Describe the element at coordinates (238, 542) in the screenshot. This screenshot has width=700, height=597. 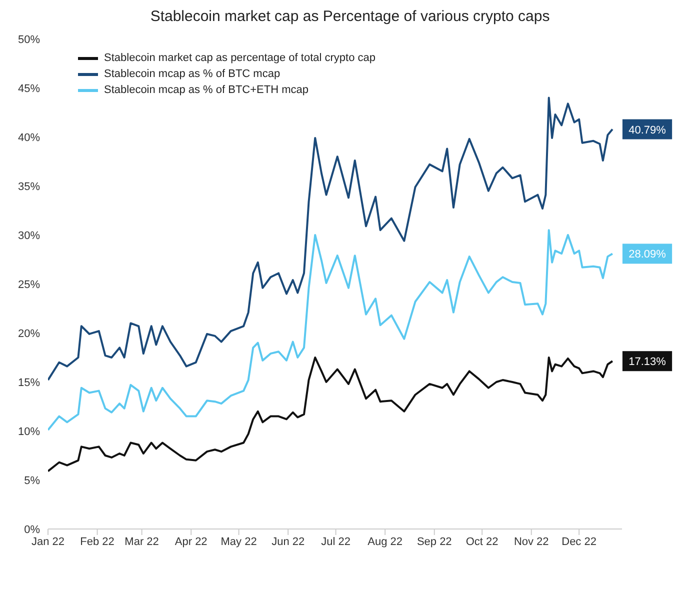
I see `x-tick-label: May 22` at that location.